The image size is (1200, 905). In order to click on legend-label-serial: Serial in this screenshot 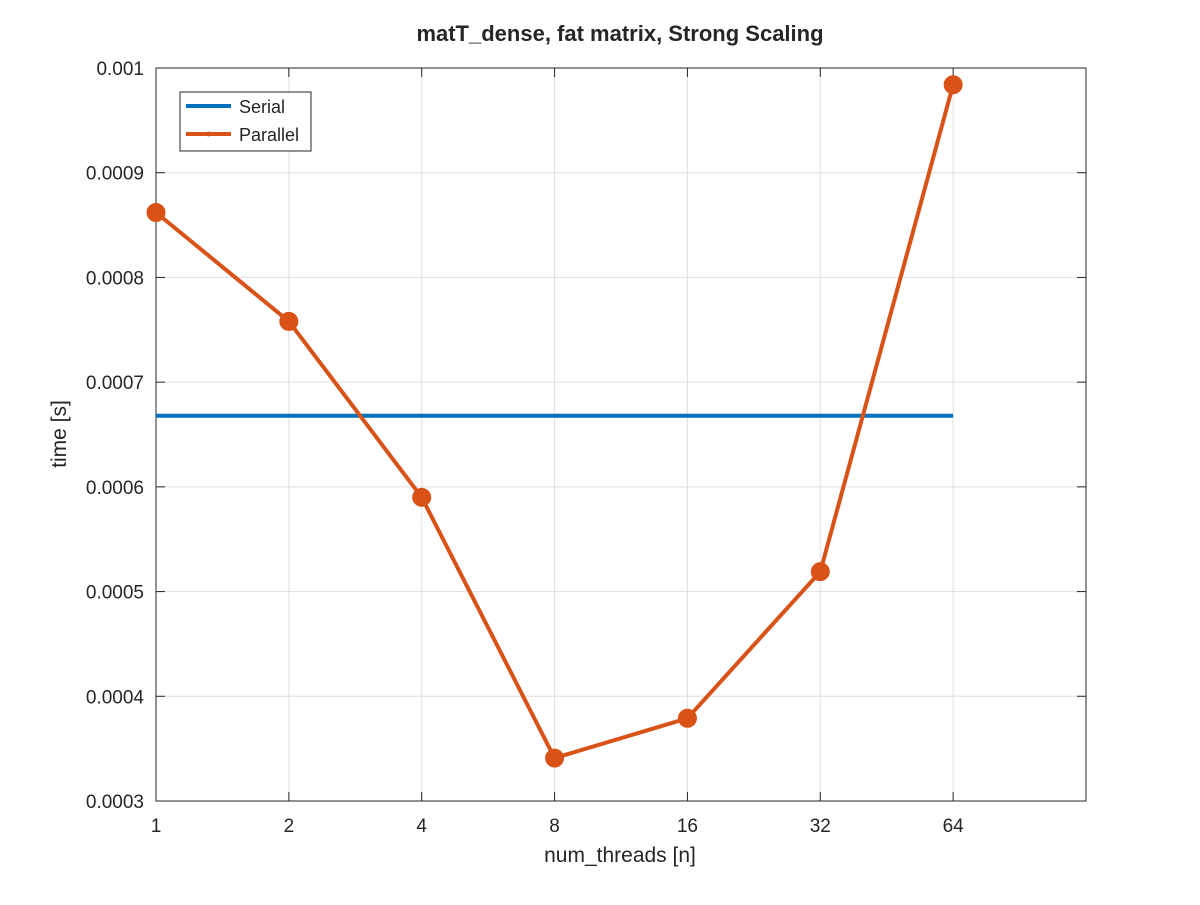, I will do `click(262, 107)`.